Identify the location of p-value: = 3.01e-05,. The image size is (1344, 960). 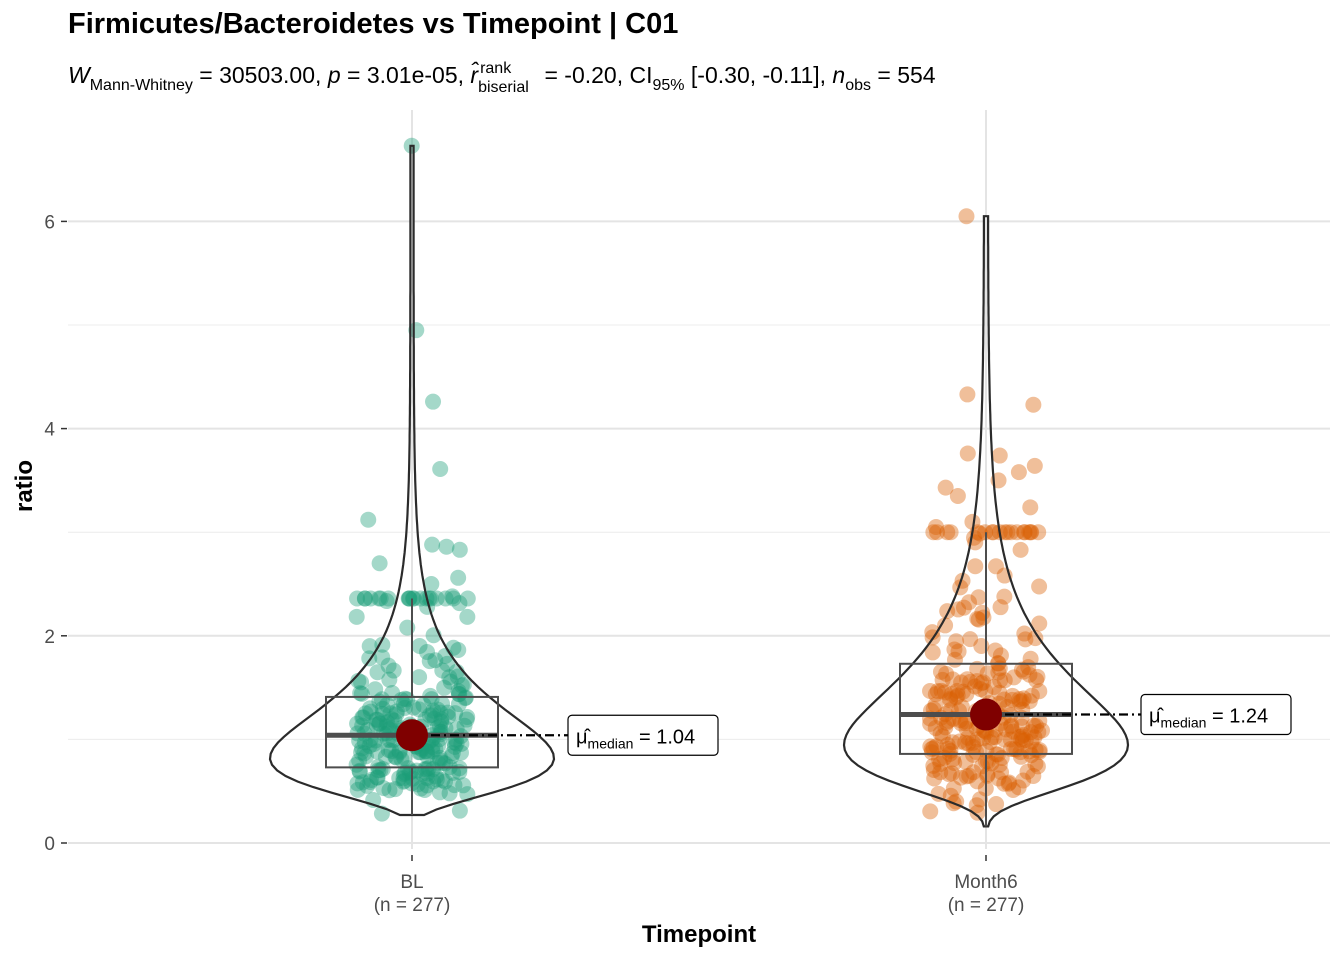
(406, 75).